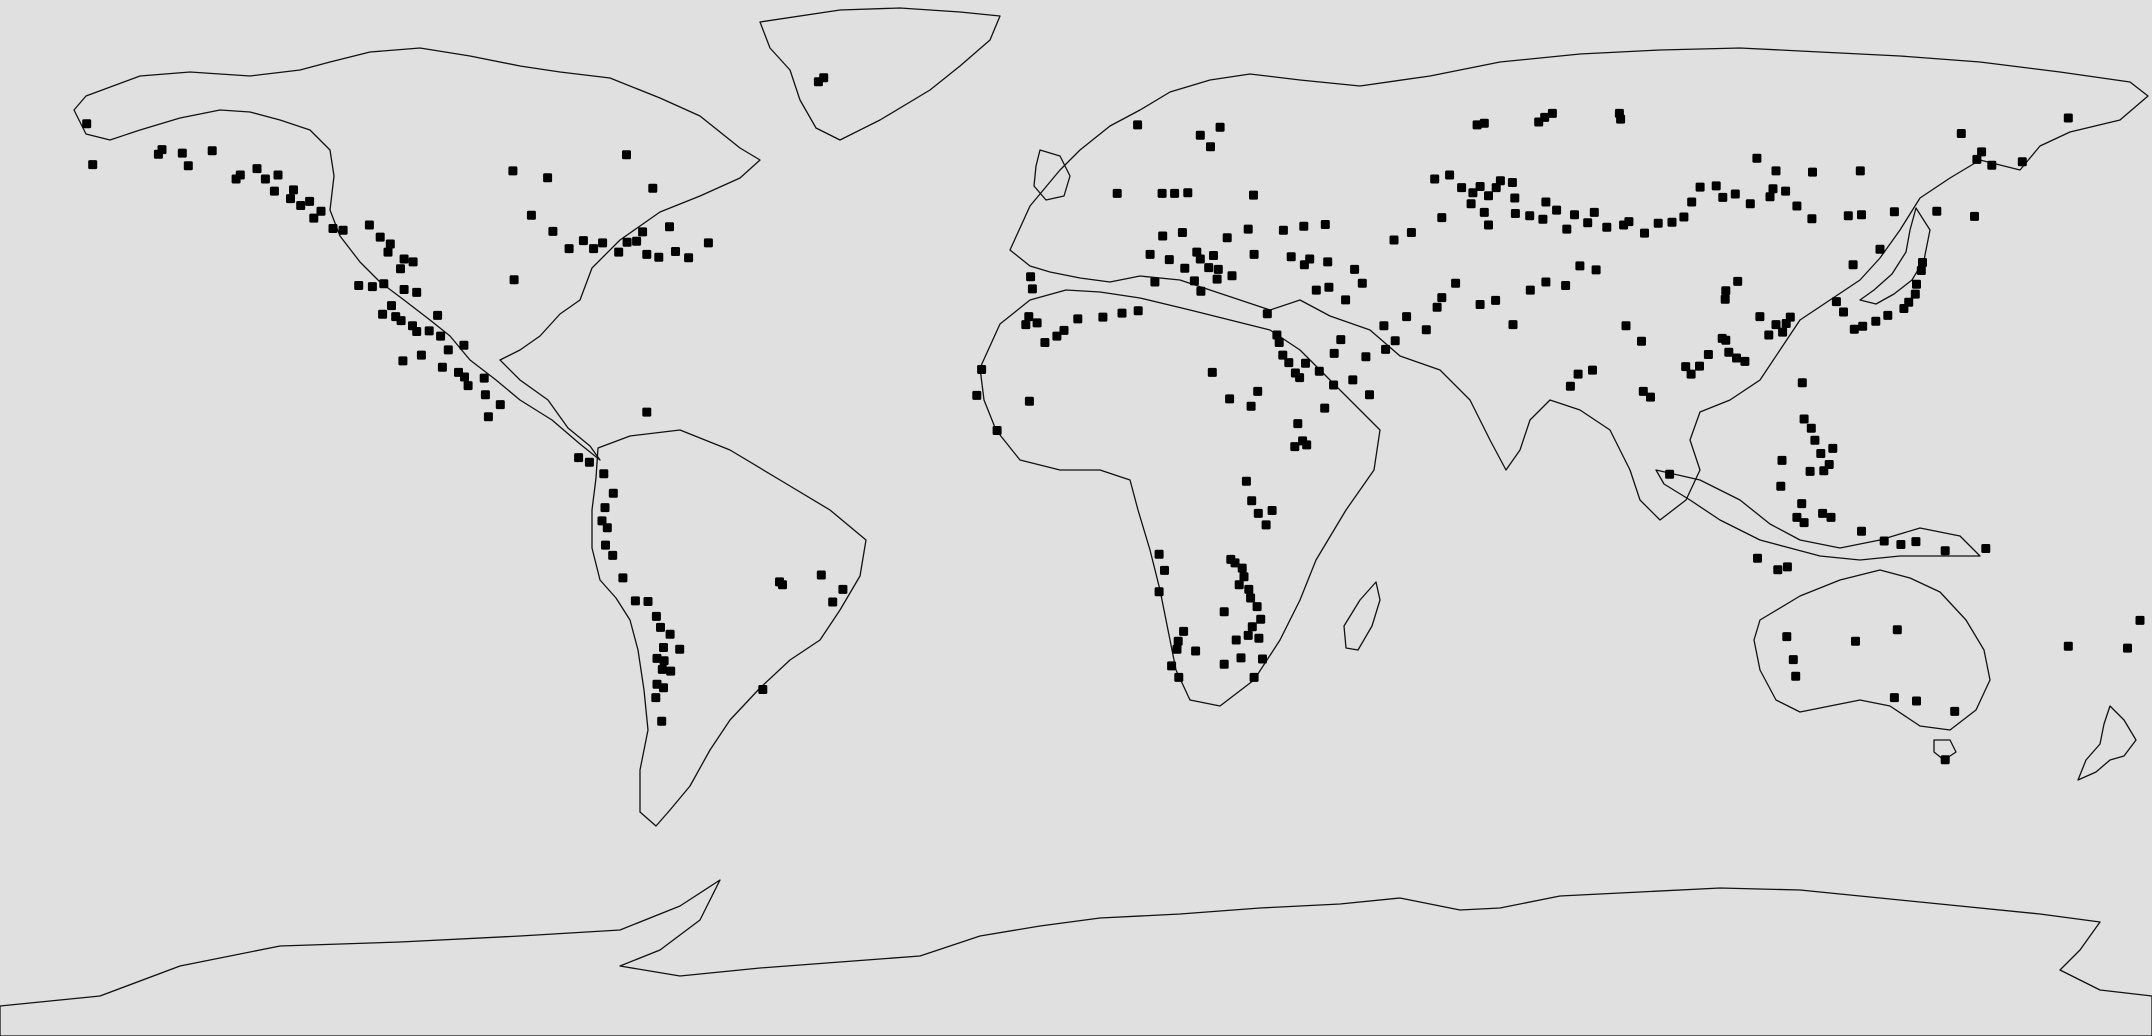 The height and width of the screenshot is (1036, 2152). What do you see at coordinates (1872, 650) in the screenshot?
I see `australia-outline` at bounding box center [1872, 650].